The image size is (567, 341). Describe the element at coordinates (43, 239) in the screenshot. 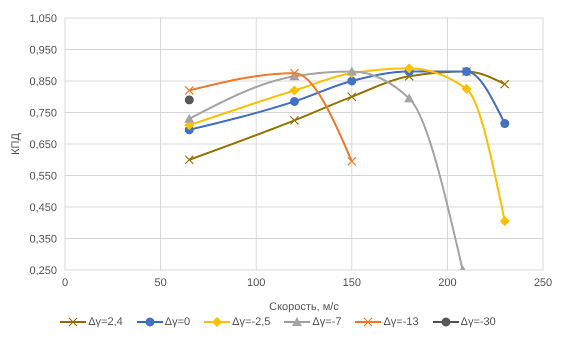

I see `y-tick-label: 0,350` at that location.